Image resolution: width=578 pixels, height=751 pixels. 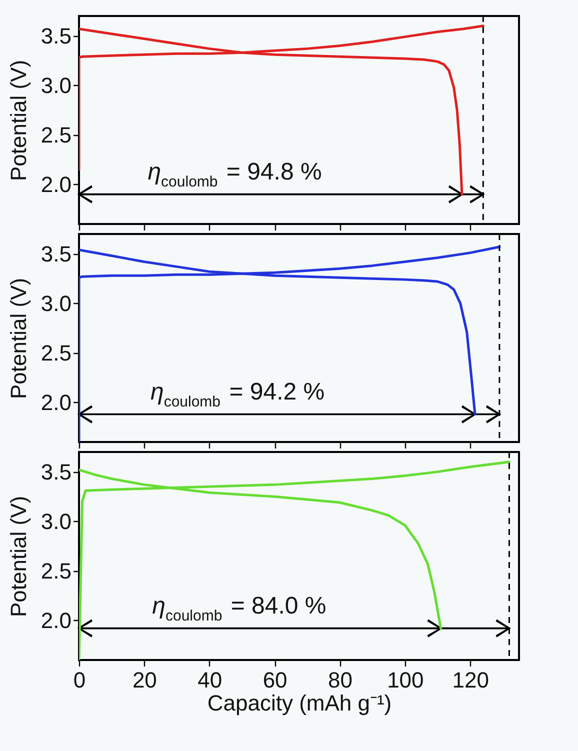 I want to click on x-tick-label: 120, so click(x=470, y=680).